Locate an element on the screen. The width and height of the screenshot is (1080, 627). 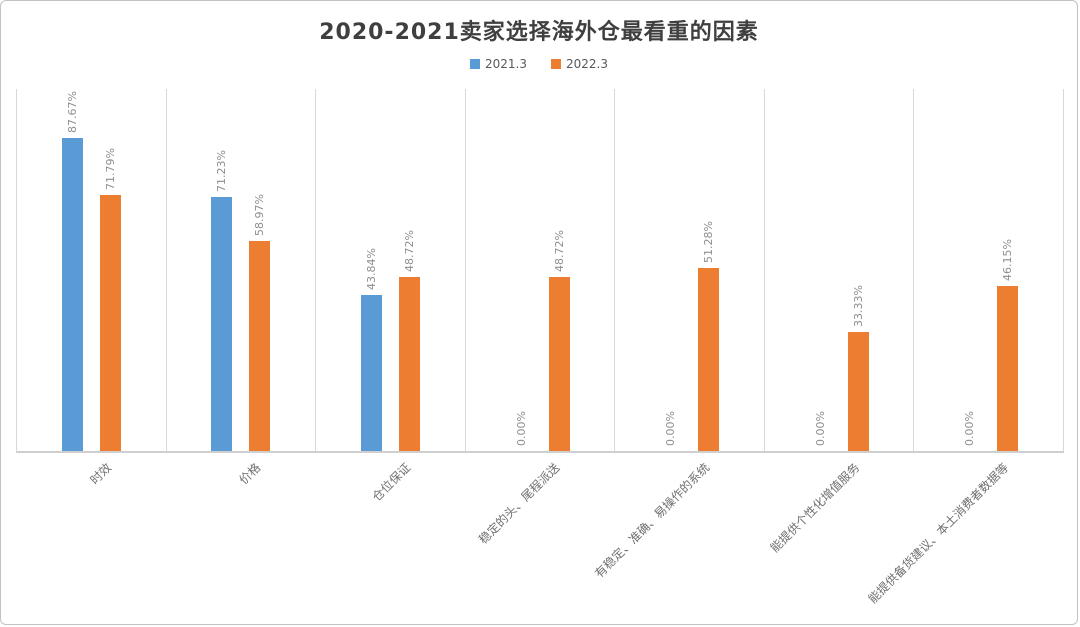
legend-item-2022.3: 2022.3 is located at coordinates (579, 64).